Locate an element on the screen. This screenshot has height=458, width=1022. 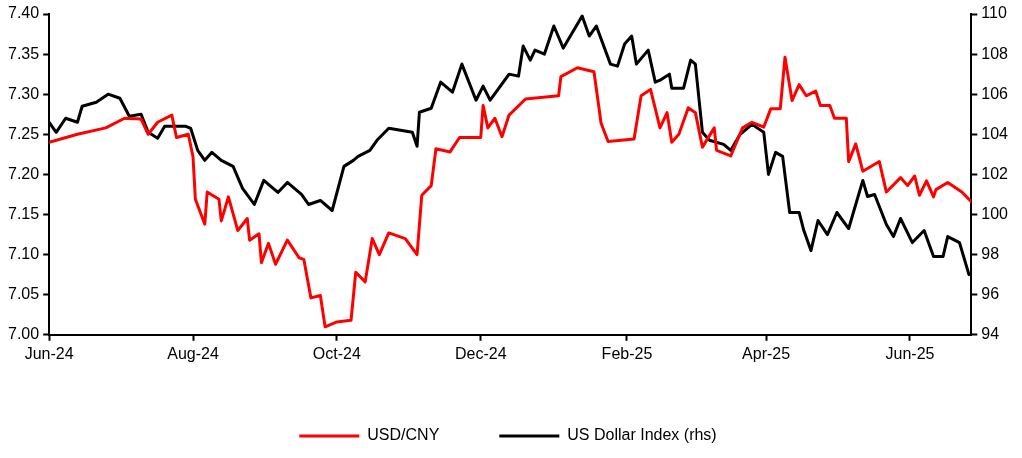
y2-tick-label: 98 is located at coordinates (990, 254).